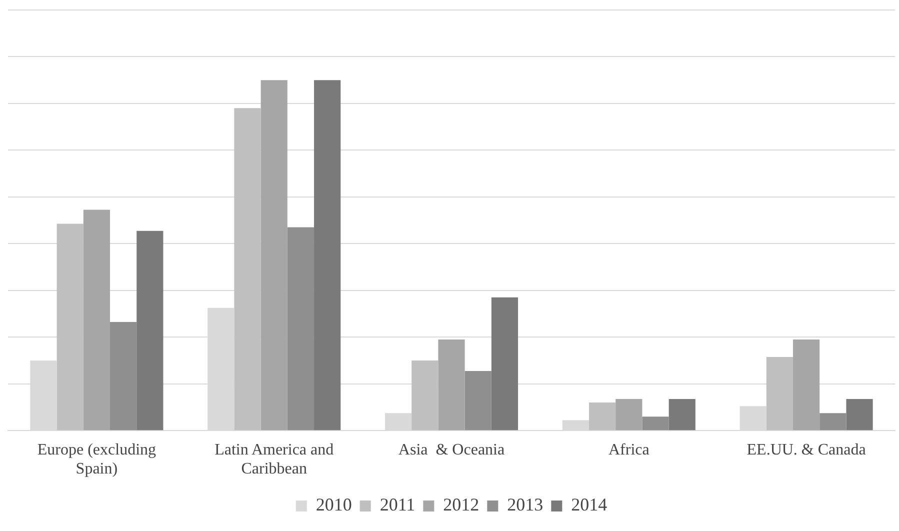 This screenshot has width=899, height=531. Describe the element at coordinates (525, 504) in the screenshot. I see `legend-label: 2013` at that location.